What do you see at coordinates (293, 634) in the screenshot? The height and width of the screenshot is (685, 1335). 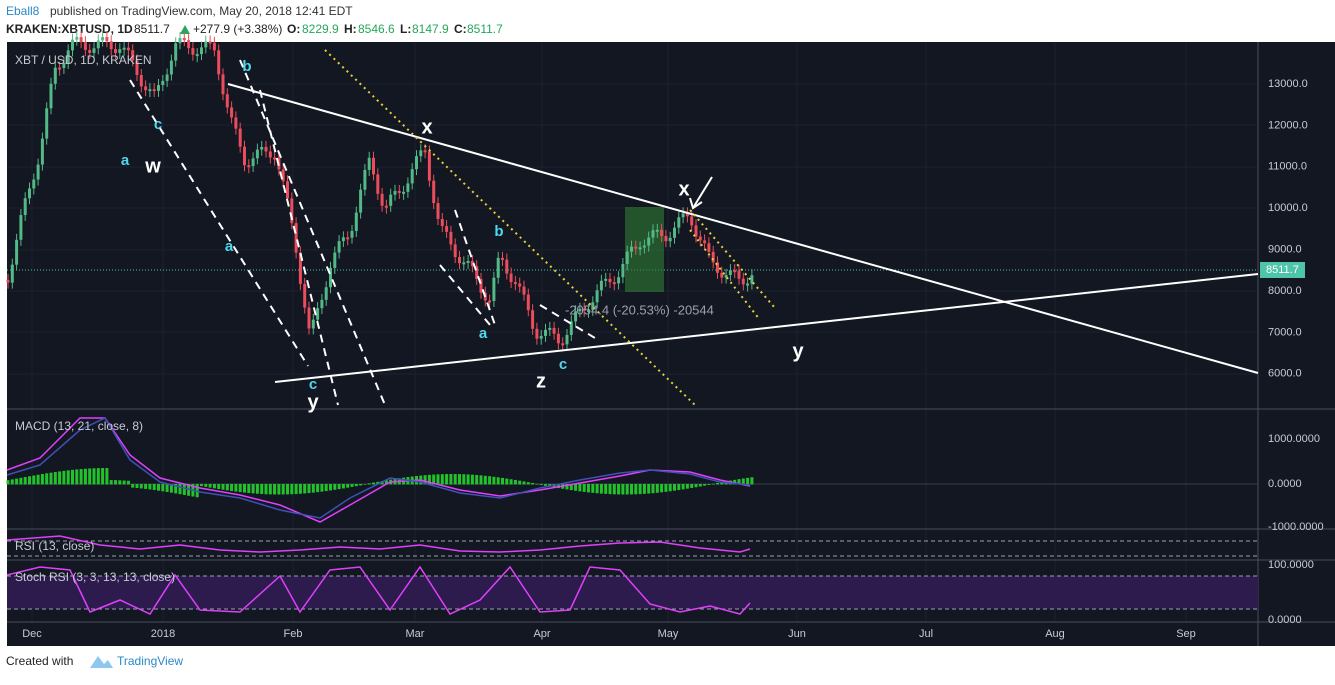 I see `time-label: Feb` at bounding box center [293, 634].